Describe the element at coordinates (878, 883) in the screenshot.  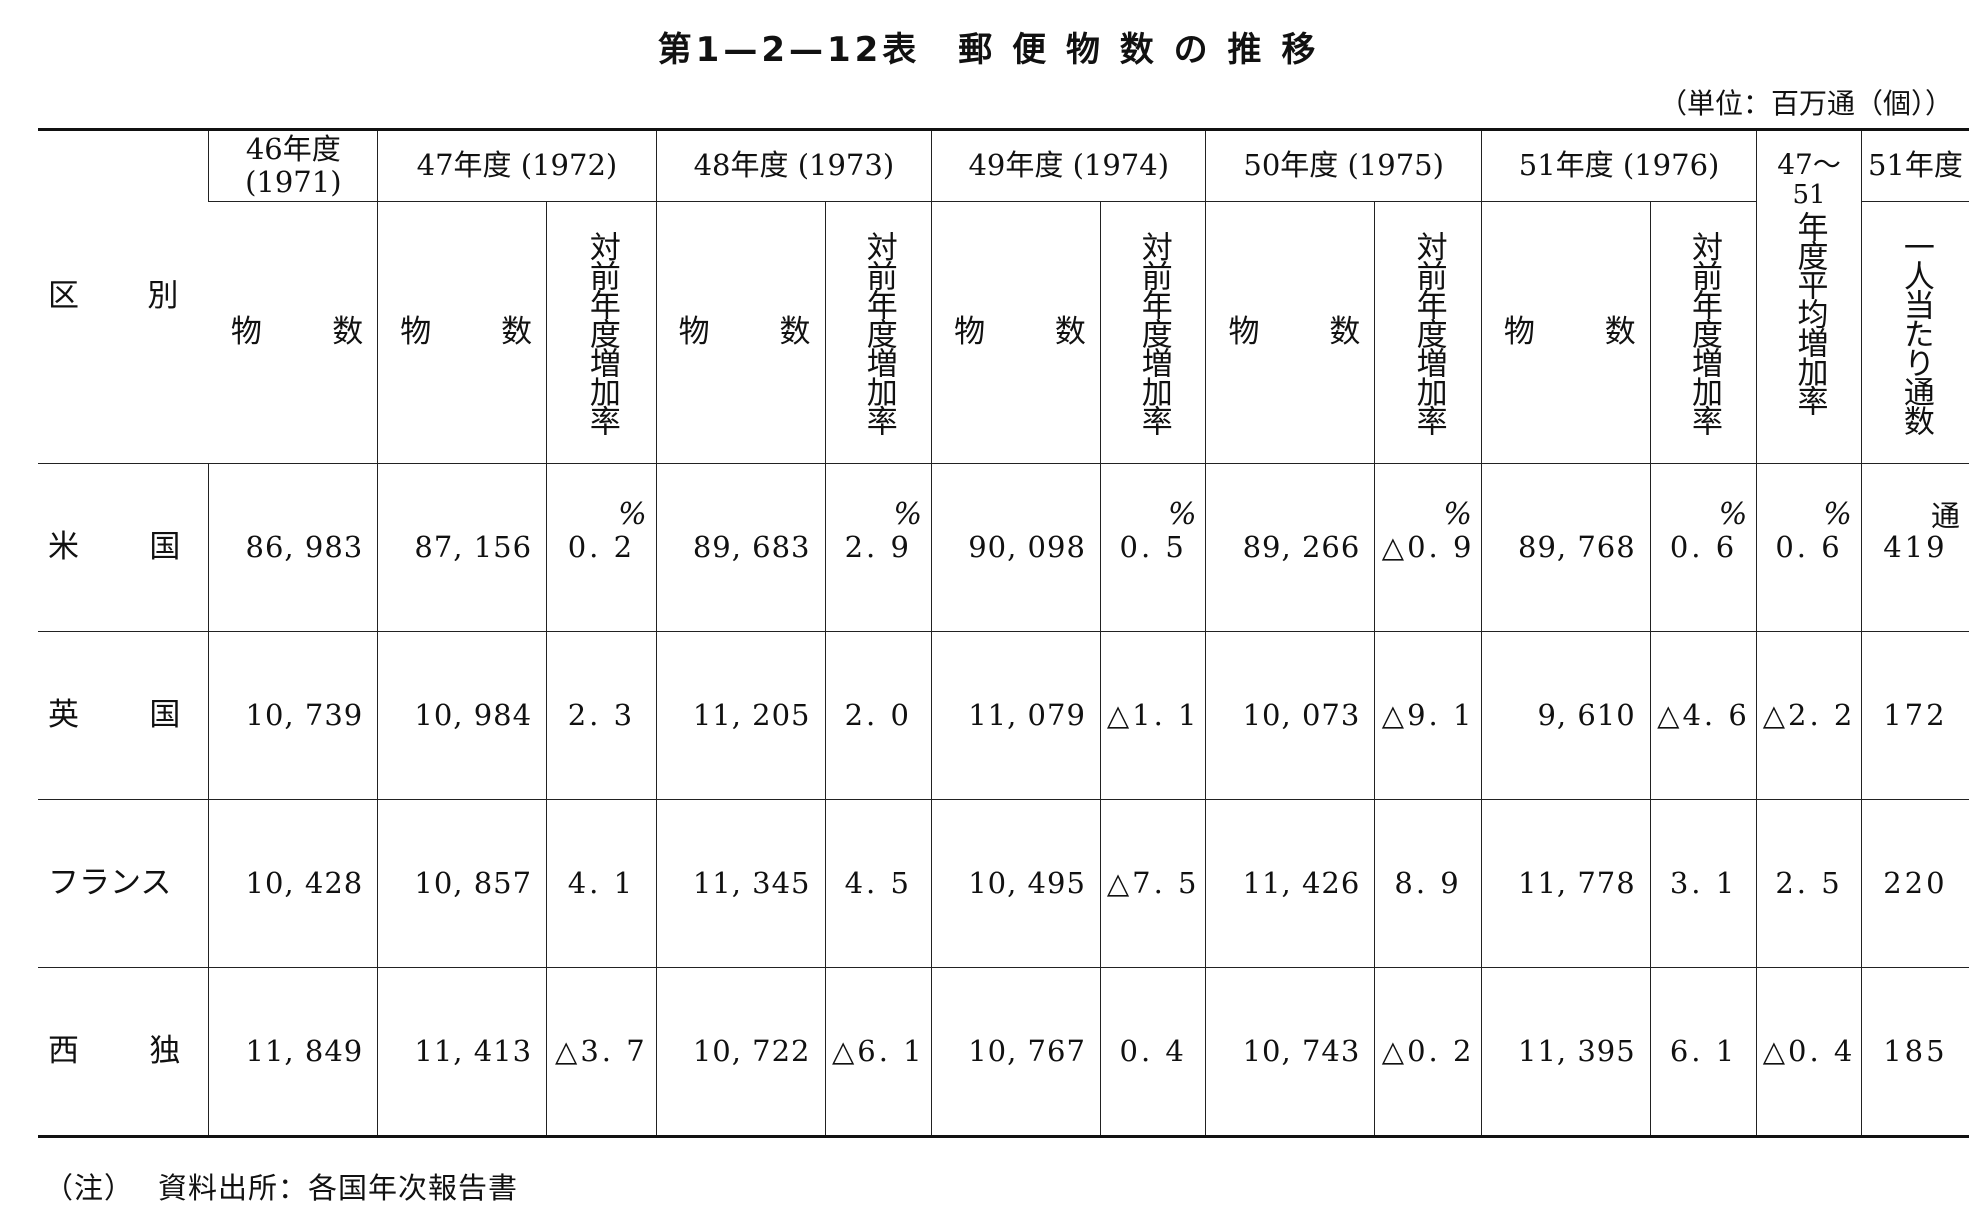
I see `cell-rate-1973: 4. 5` at that location.